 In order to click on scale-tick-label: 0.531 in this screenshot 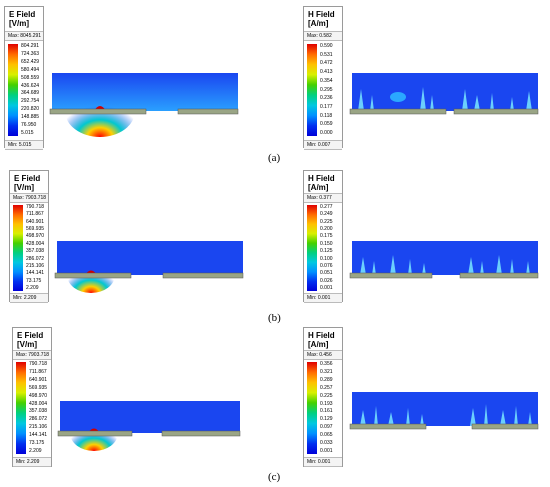, I will do `click(326, 54)`.